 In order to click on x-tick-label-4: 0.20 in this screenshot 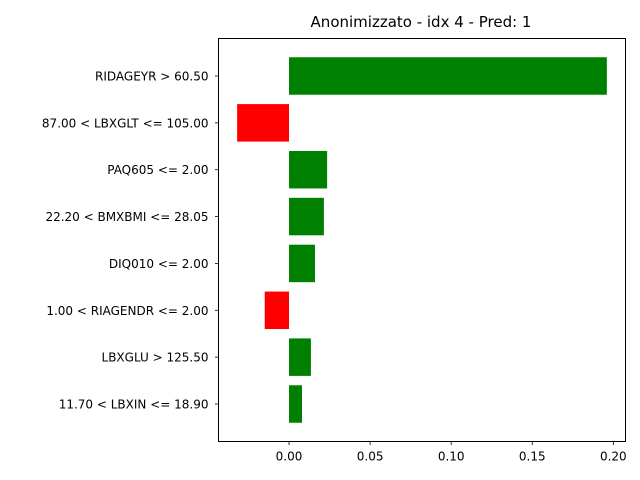, I will do `click(613, 457)`.